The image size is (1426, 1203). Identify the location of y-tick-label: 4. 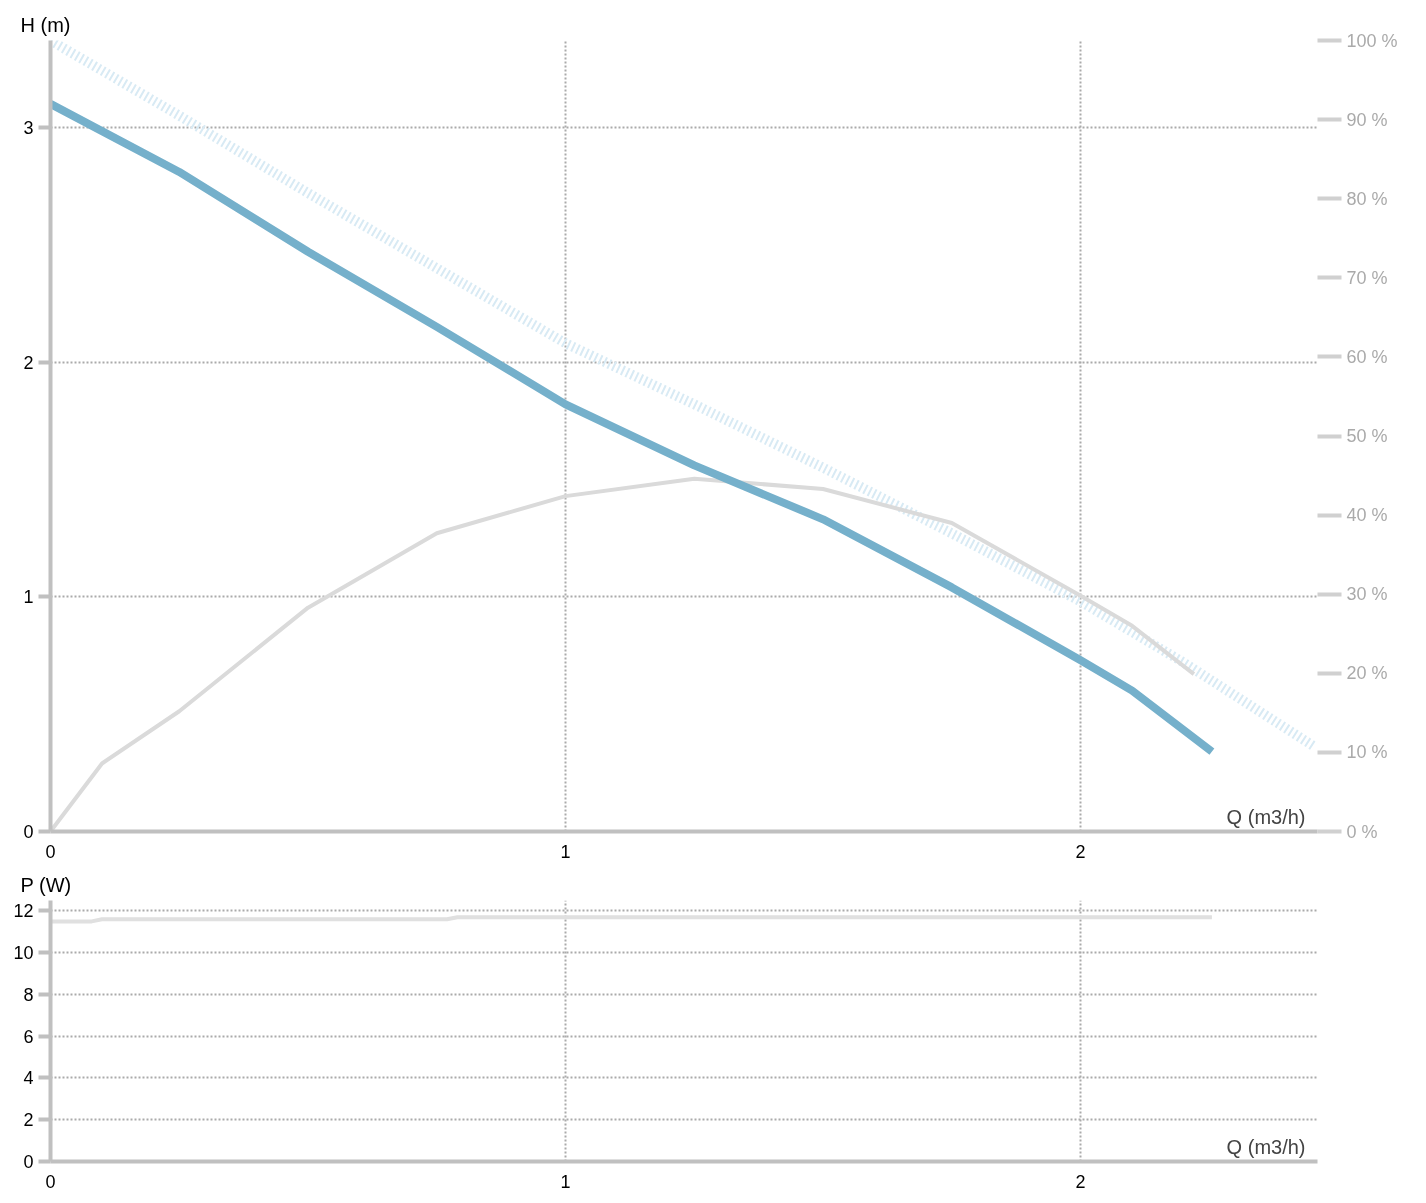
(28, 1078).